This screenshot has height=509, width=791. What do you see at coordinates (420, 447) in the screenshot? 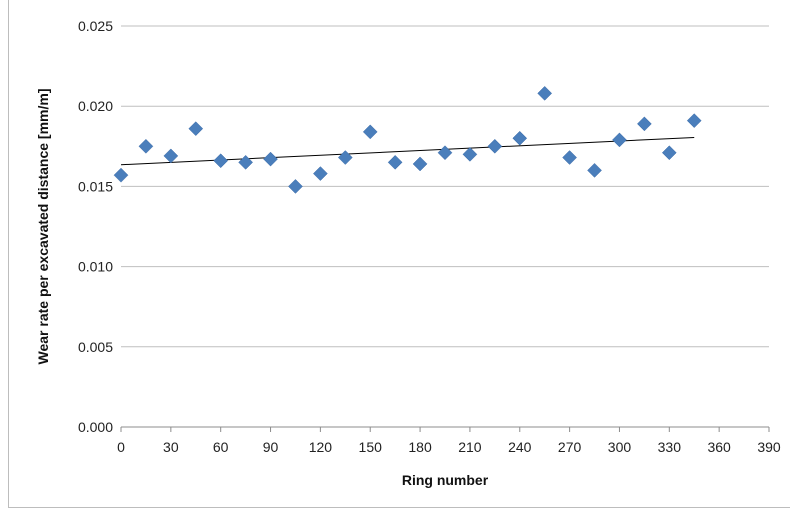
I see `x-tick-label: 180` at bounding box center [420, 447].